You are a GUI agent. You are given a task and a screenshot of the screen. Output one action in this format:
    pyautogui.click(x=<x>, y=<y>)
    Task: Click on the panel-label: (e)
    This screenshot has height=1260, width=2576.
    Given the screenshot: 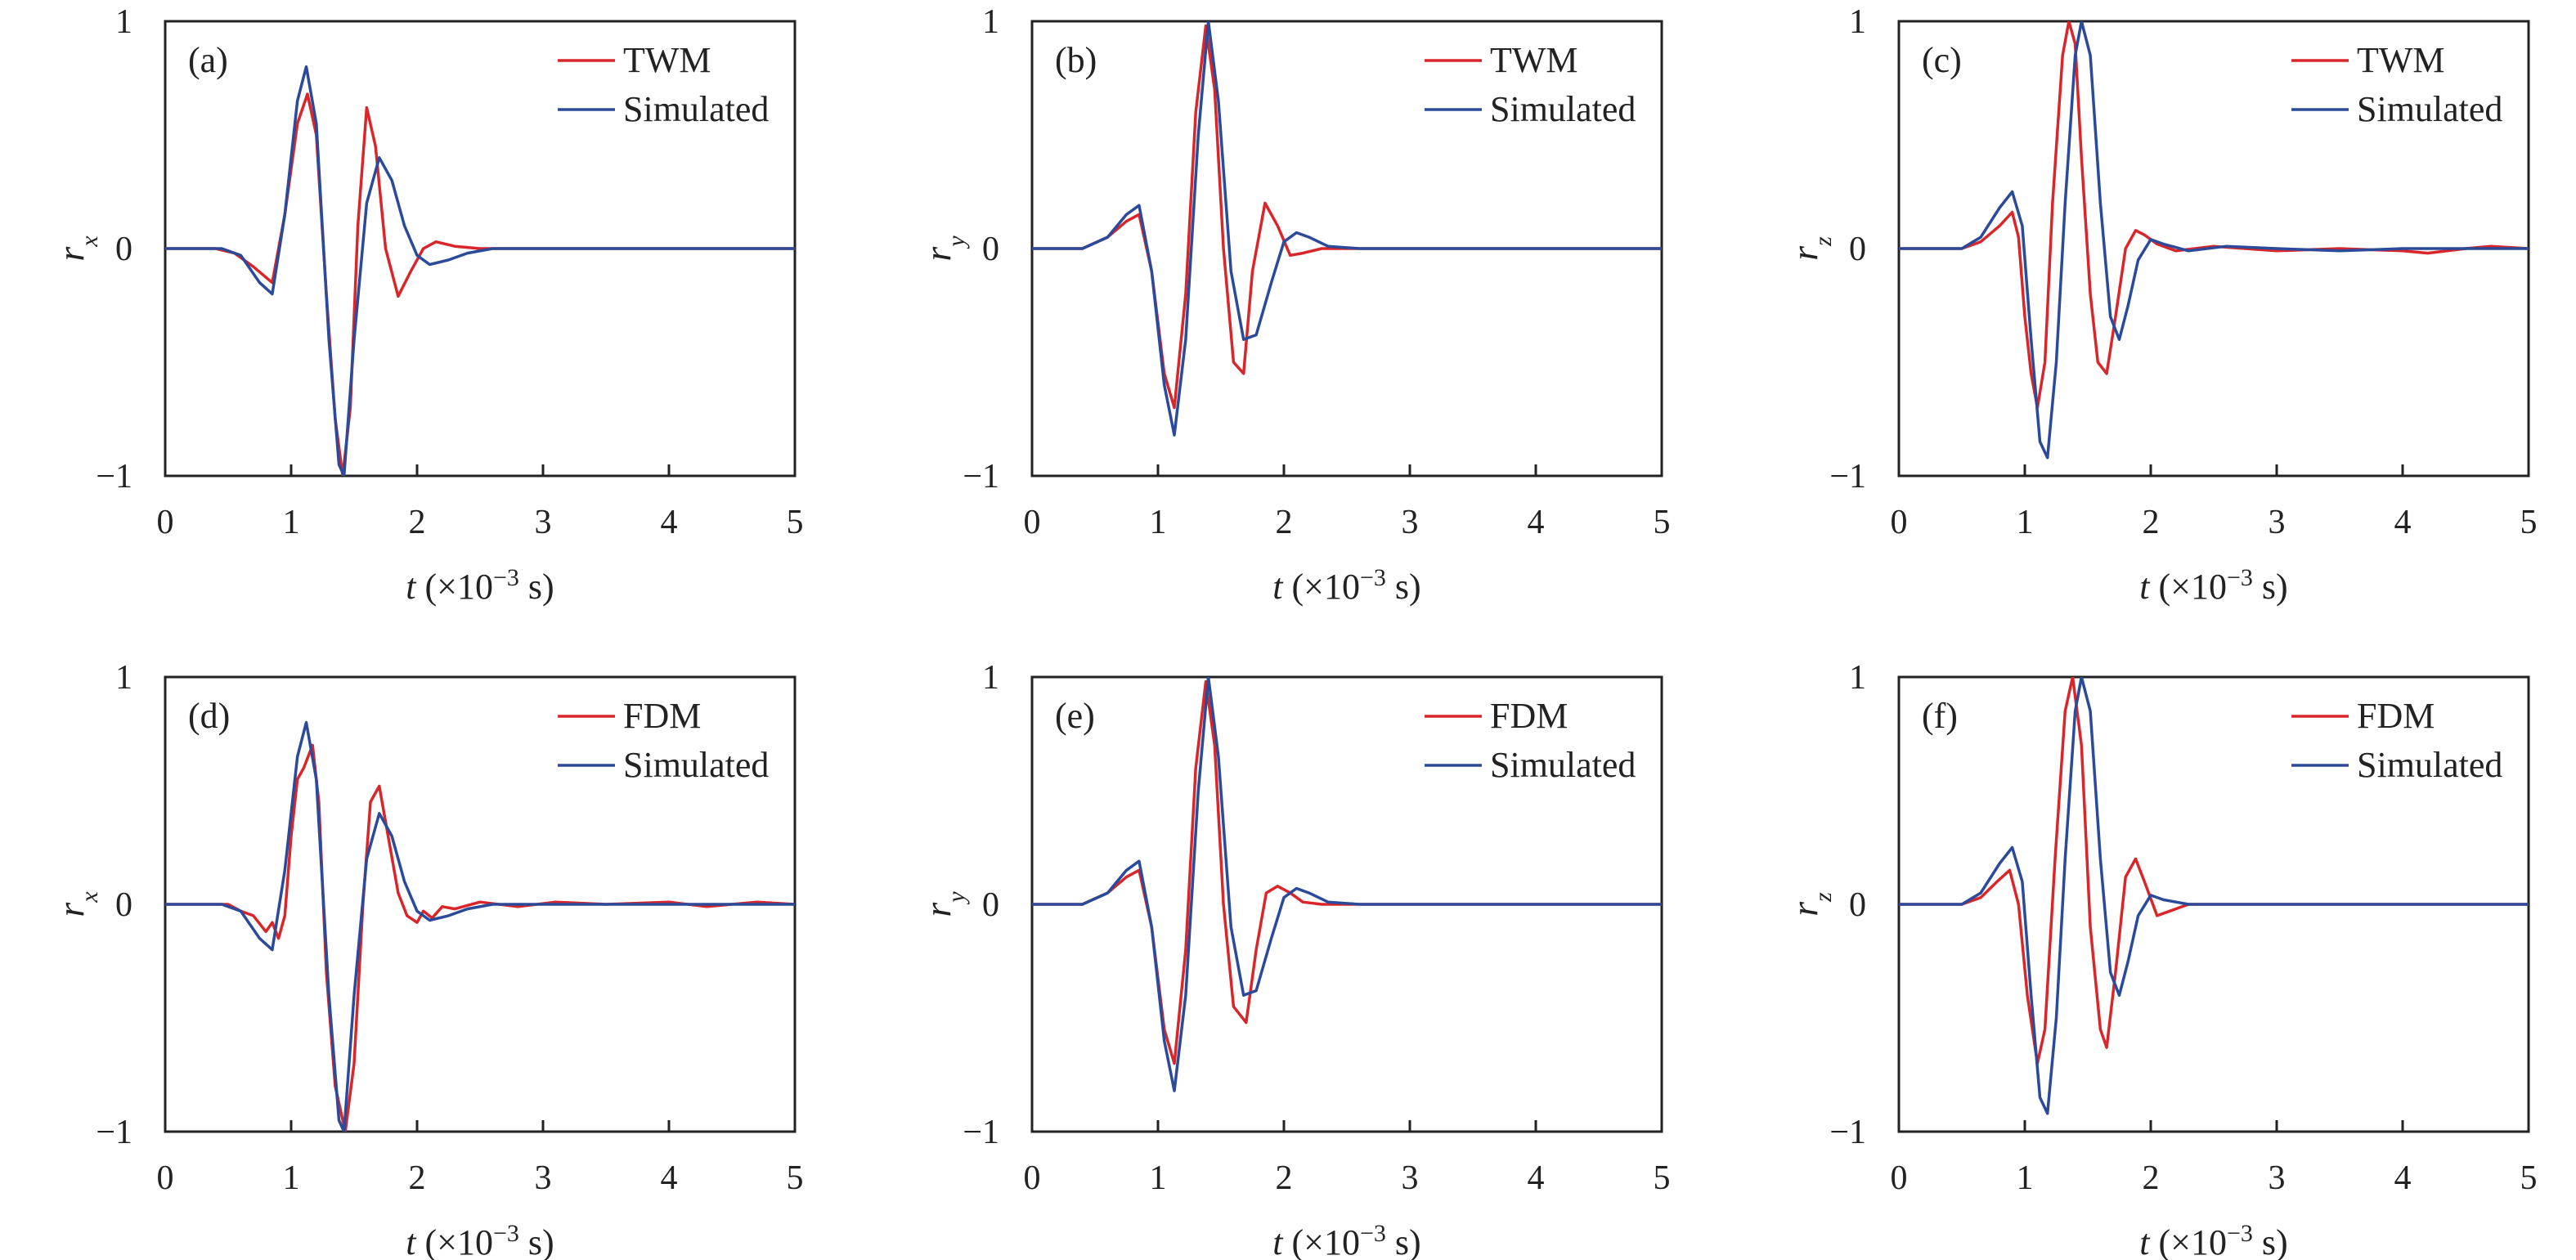 What is the action you would take?
    pyautogui.click(x=1075, y=716)
    